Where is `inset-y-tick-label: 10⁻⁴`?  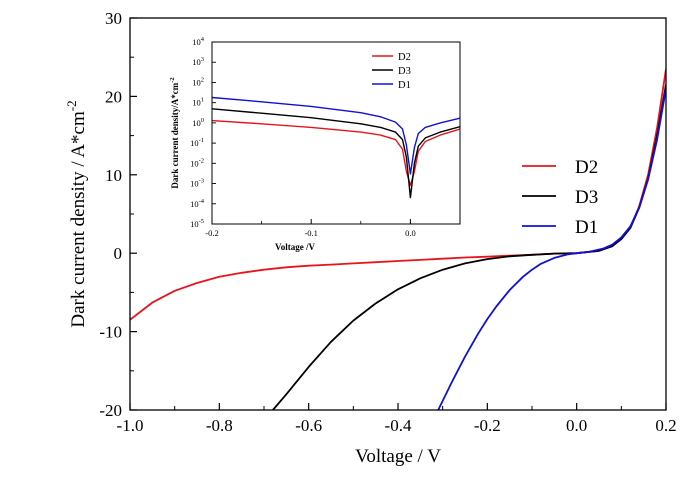
inset-y-tick-label: 10⁻⁴ is located at coordinates (197, 203).